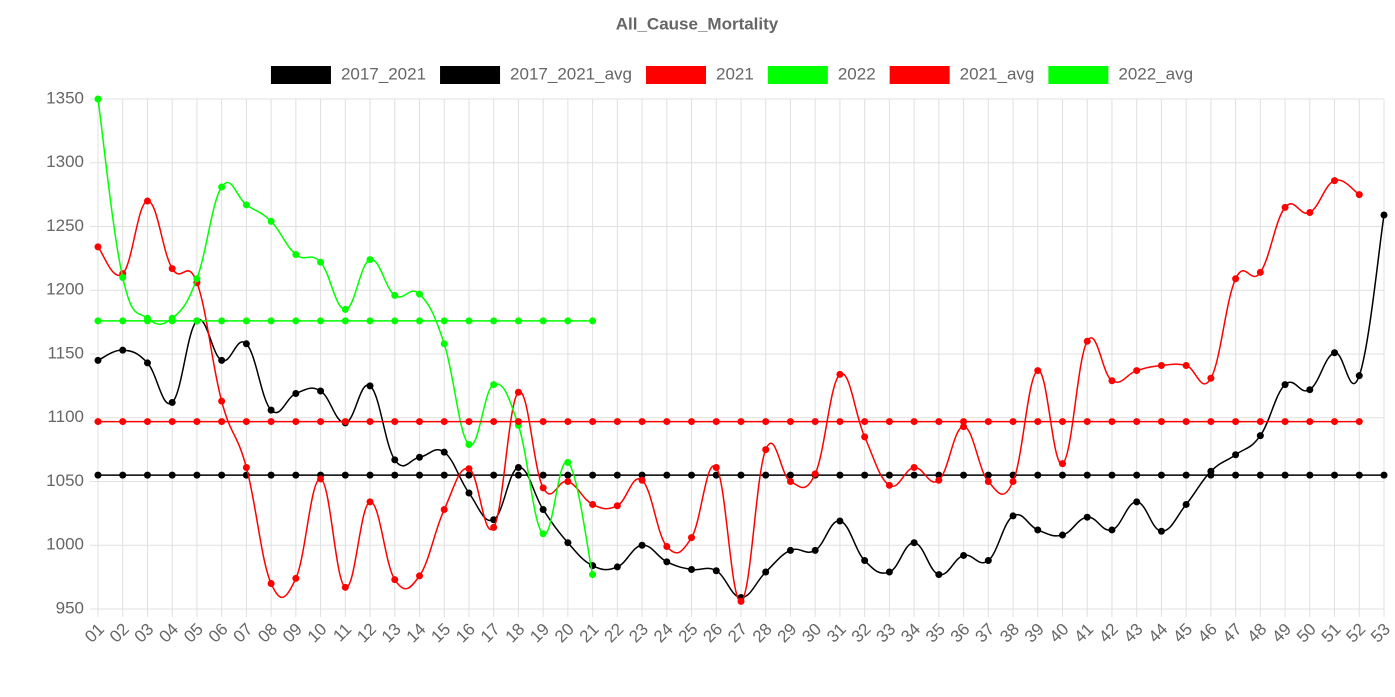 The height and width of the screenshot is (697, 1395). I want to click on x-tick-label: 18, so click(515, 633).